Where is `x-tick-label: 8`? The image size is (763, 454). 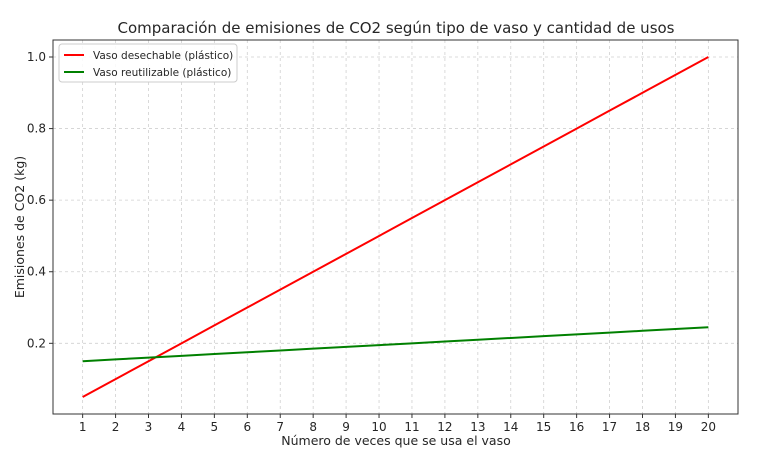
x-tick-label: 8 is located at coordinates (313, 427).